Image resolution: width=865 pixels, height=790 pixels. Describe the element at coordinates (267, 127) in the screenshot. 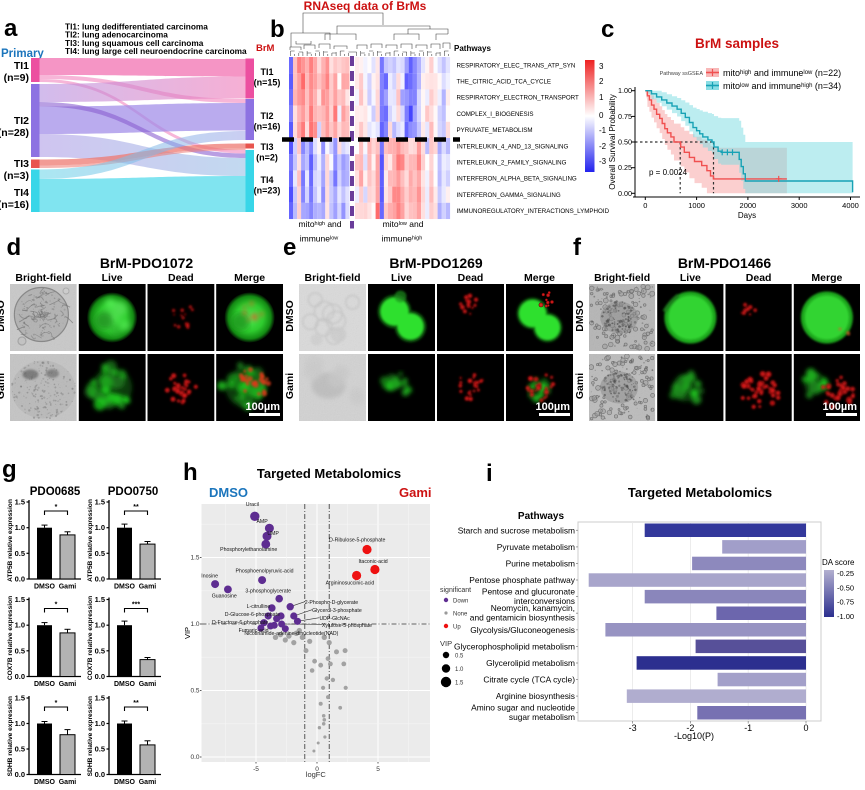

I see `svg-text: (n=16)` at that location.